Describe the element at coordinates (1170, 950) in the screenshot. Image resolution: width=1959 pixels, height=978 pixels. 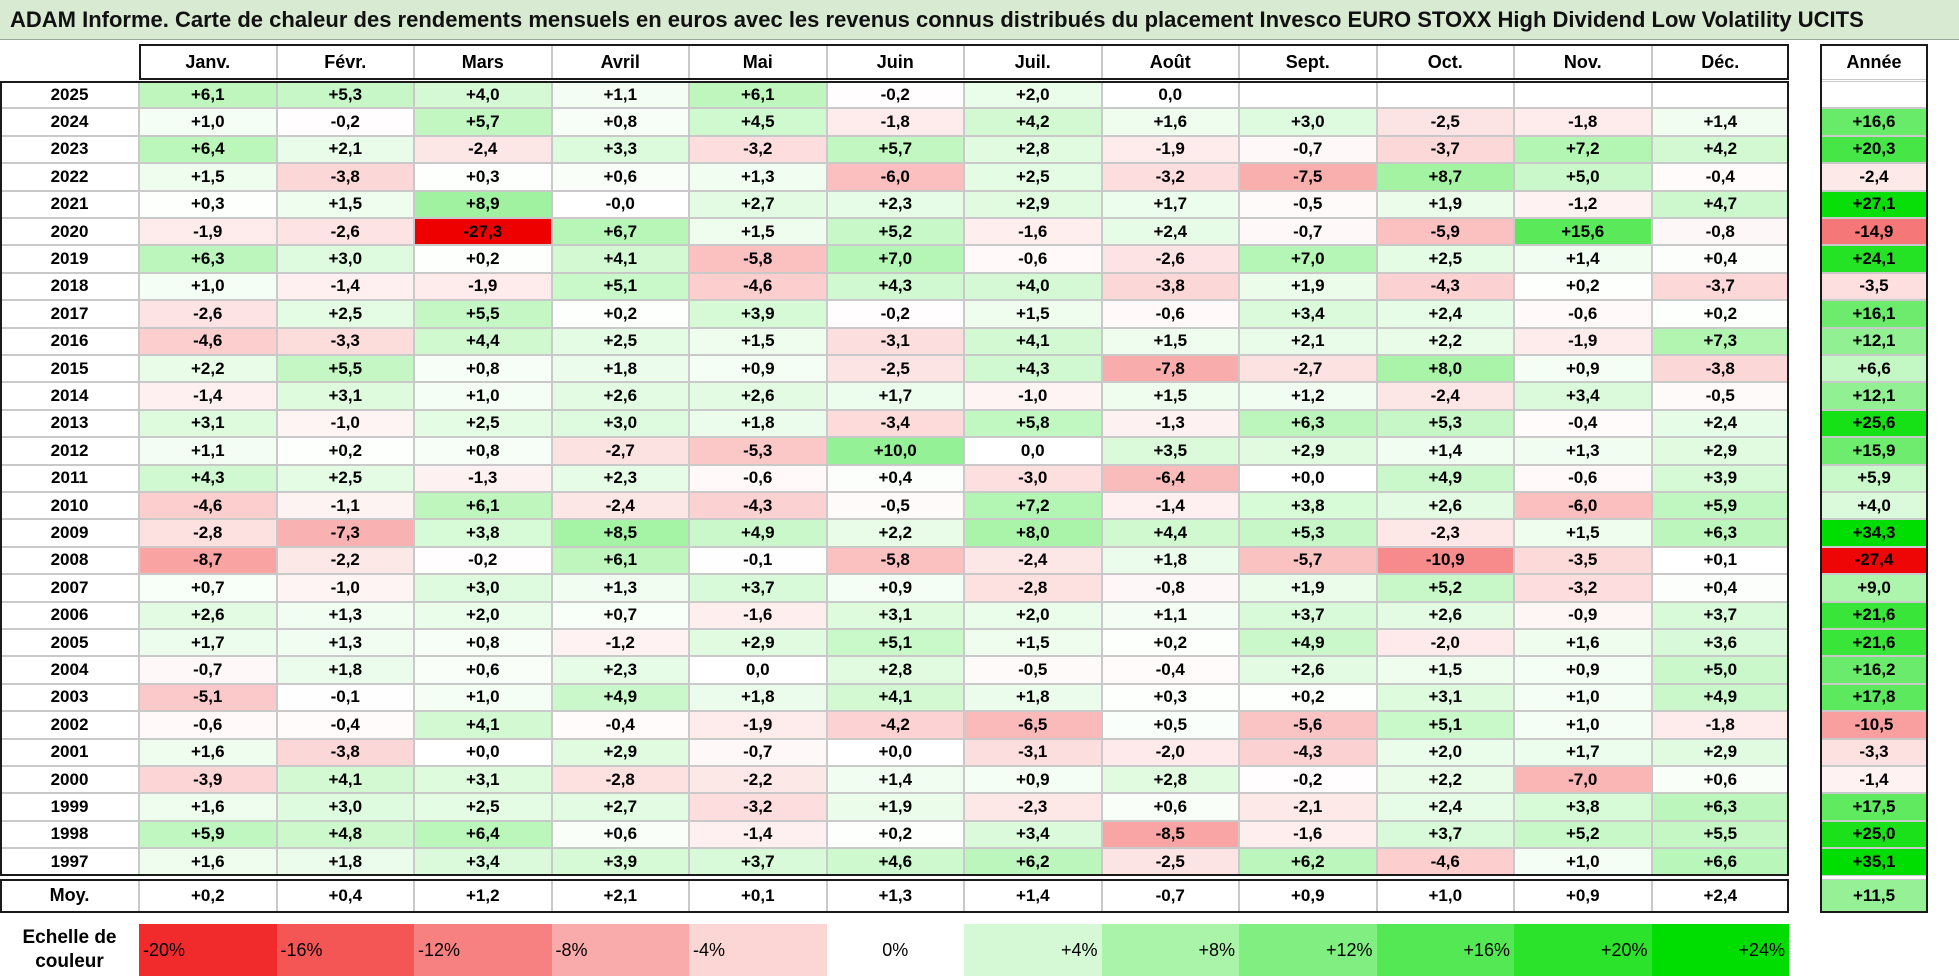
I see `color-scale-stop: +8%` at that location.